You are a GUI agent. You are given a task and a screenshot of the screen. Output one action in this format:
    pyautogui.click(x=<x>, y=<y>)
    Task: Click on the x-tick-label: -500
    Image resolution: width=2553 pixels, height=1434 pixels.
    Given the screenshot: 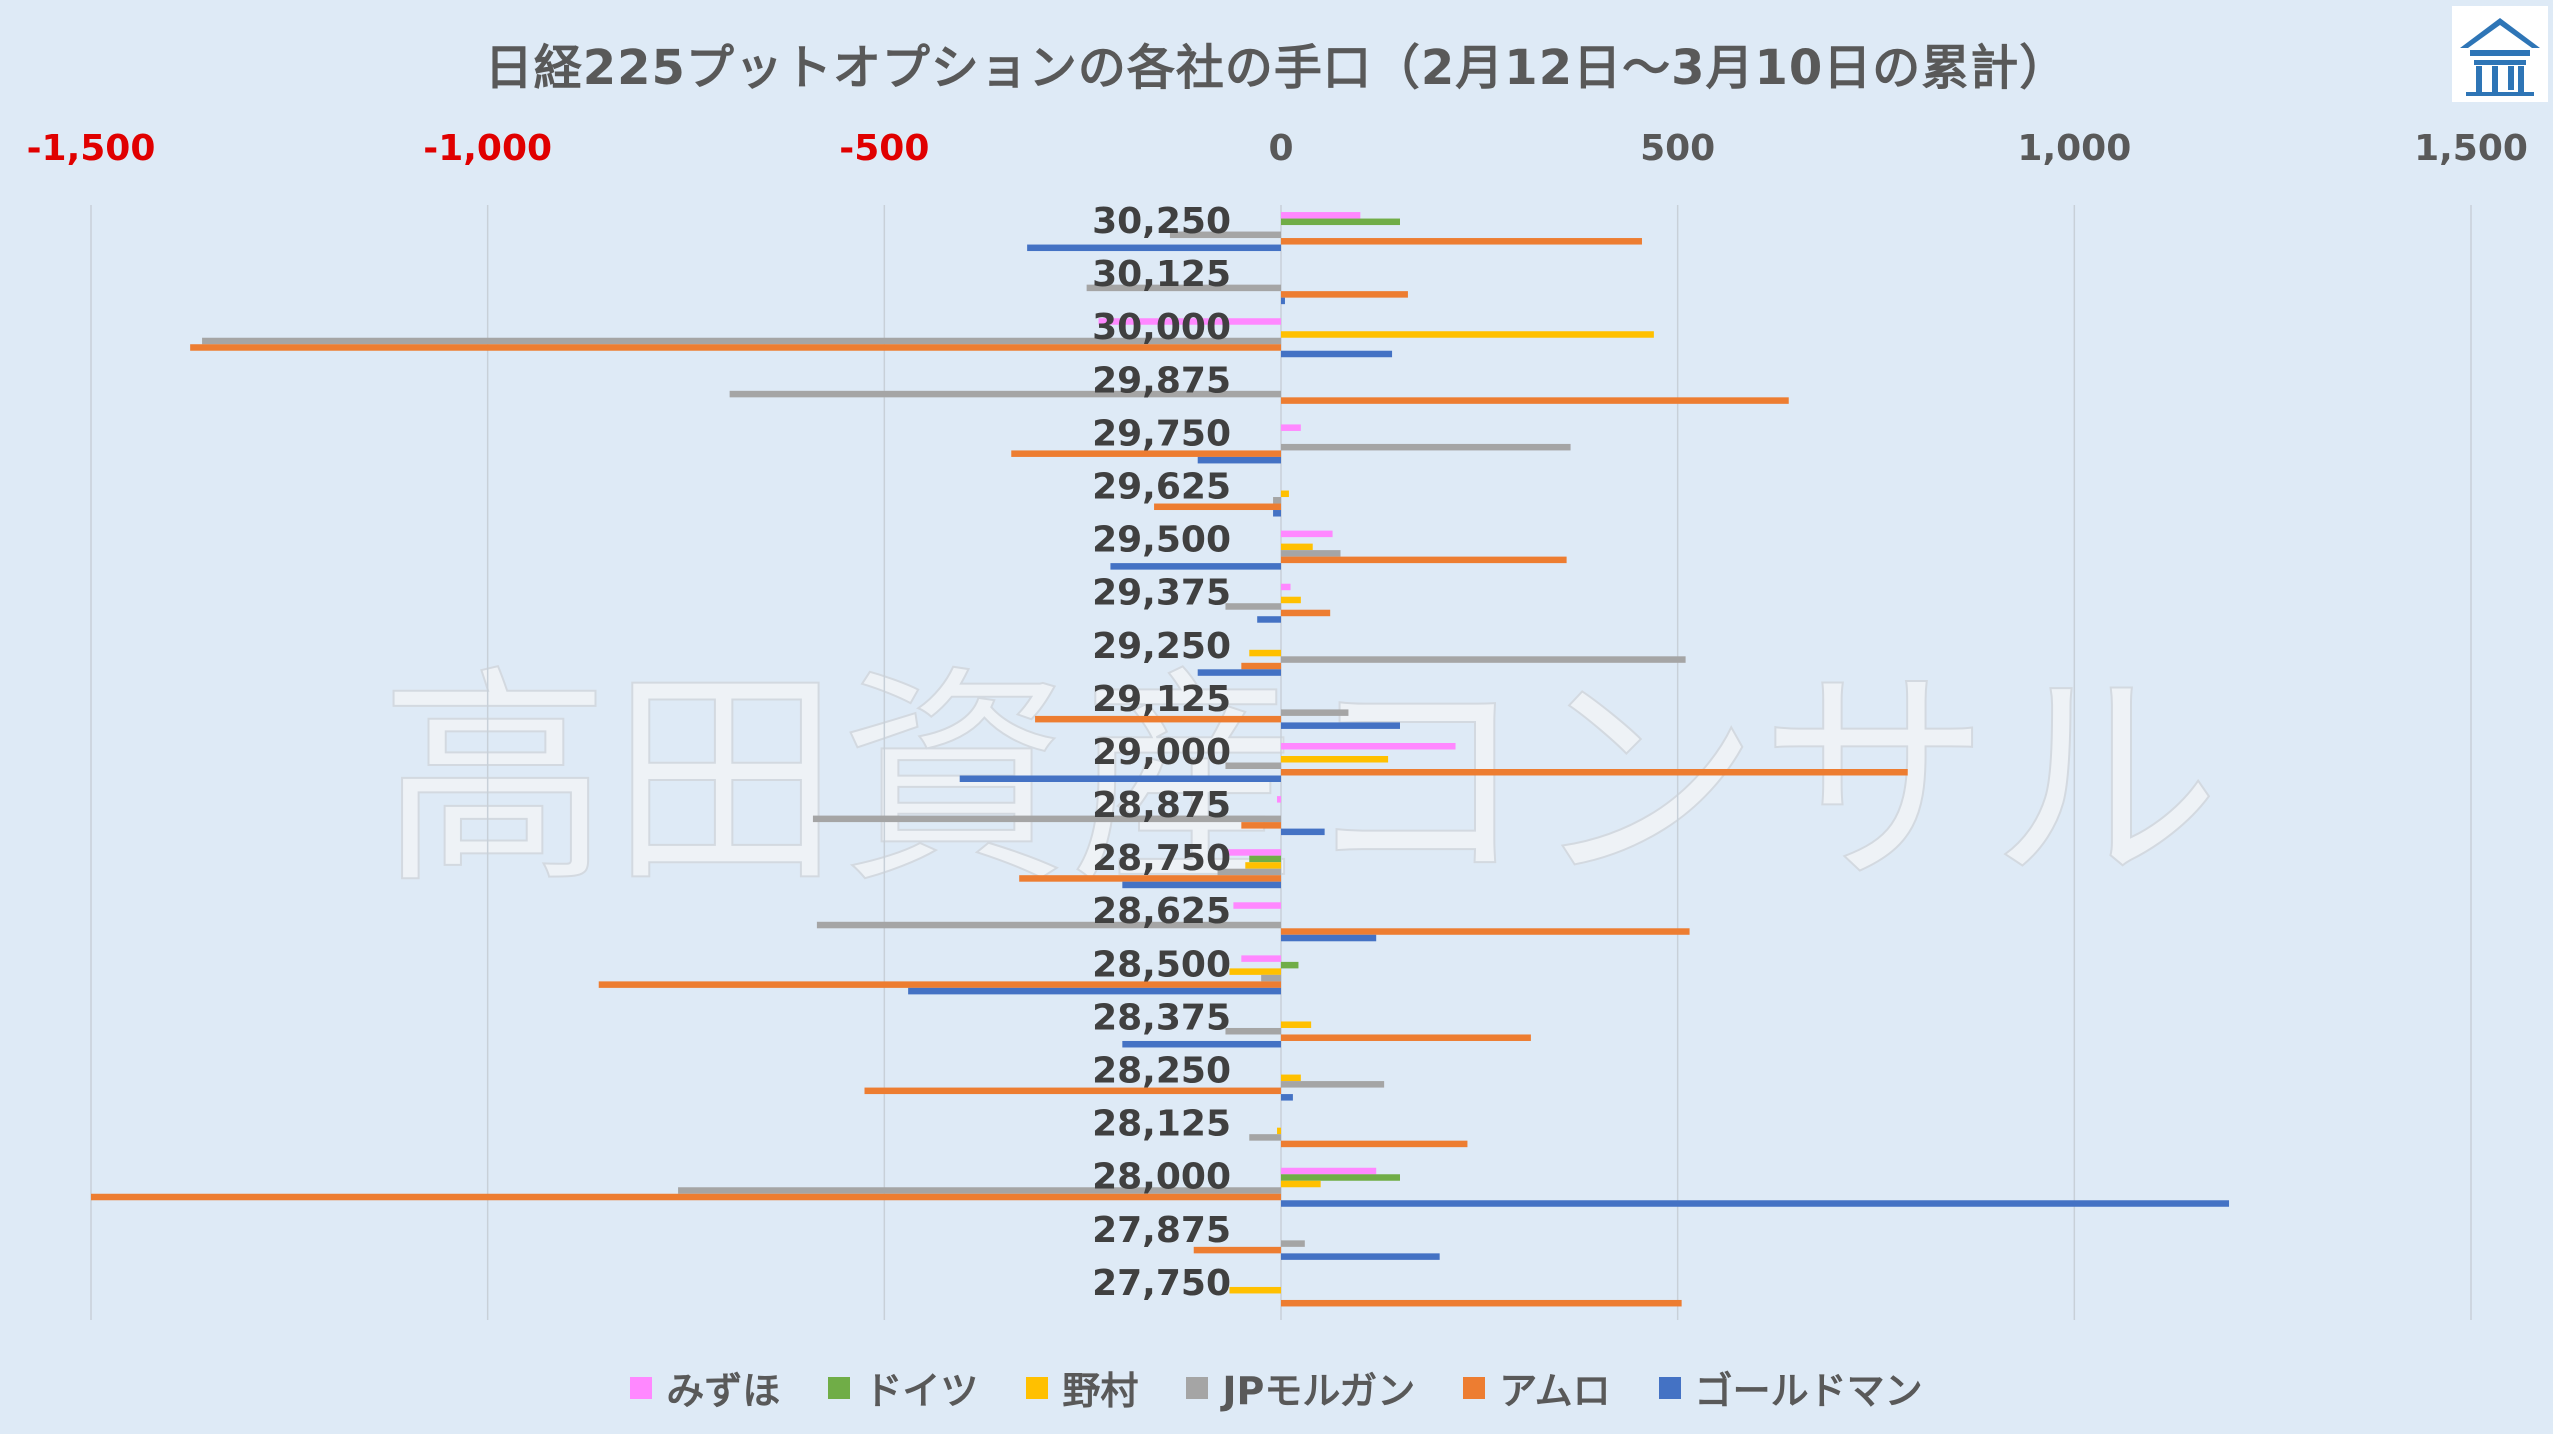 What is the action you would take?
    pyautogui.click(x=884, y=148)
    